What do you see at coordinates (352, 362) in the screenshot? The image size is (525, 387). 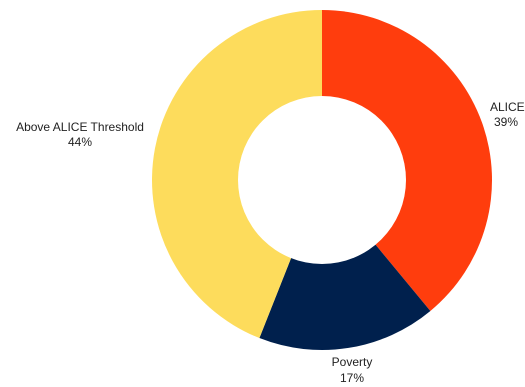 I see `slice-label-name: Poverty` at bounding box center [352, 362].